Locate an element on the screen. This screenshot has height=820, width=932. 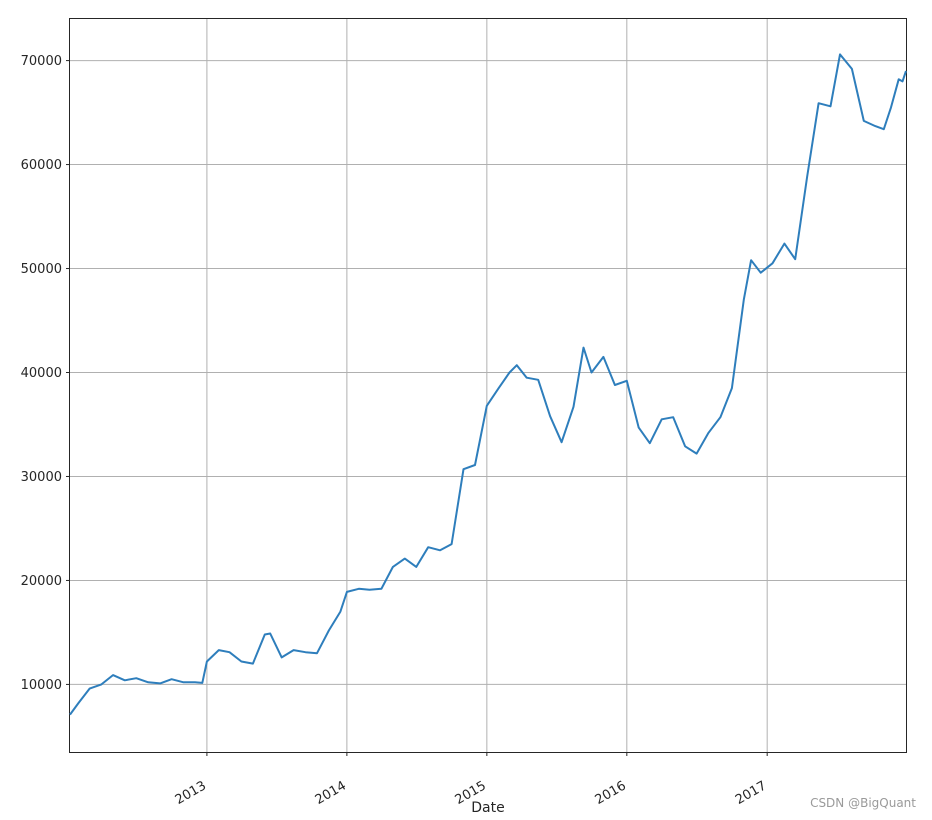
y-tick-label: 50000 is located at coordinates (41, 269).